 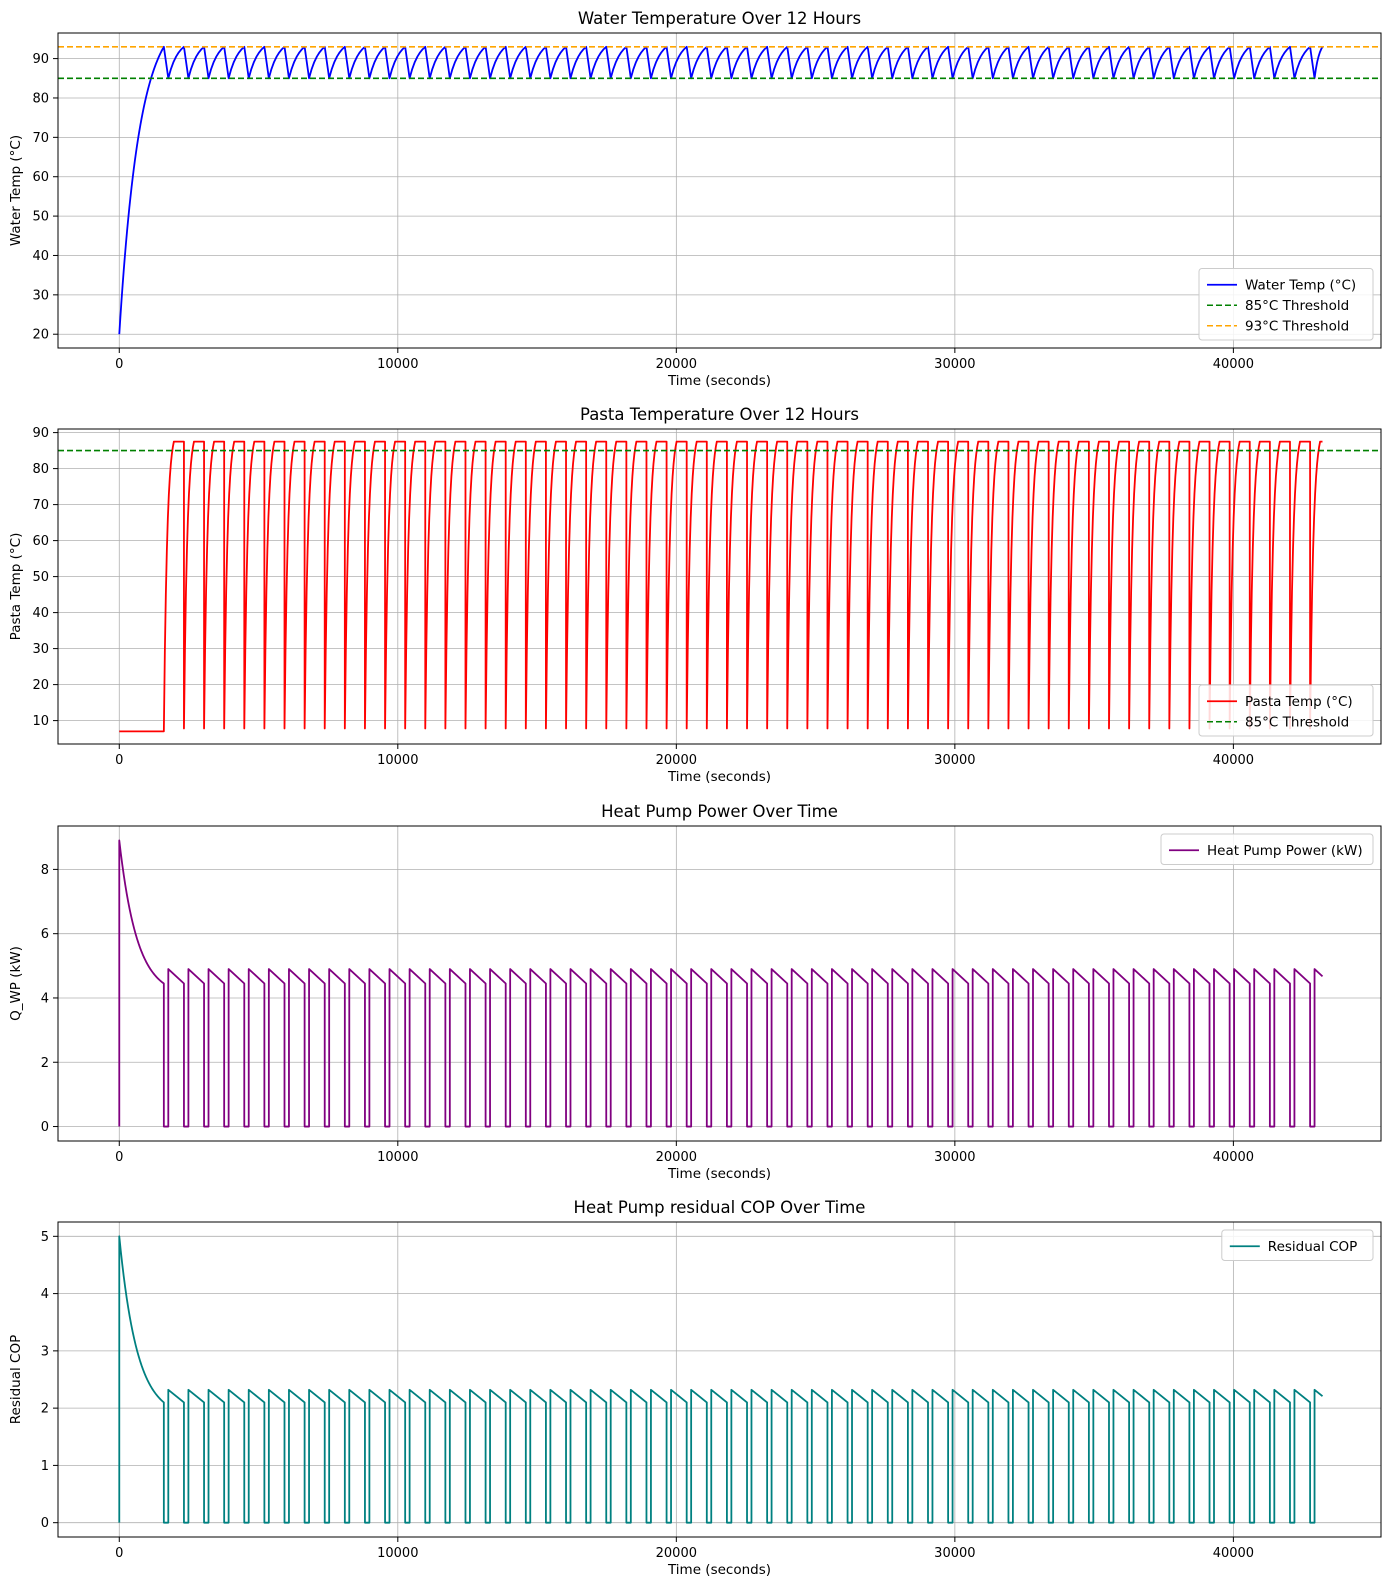 I want to click on y-tick-label: 3, so click(x=45, y=1351).